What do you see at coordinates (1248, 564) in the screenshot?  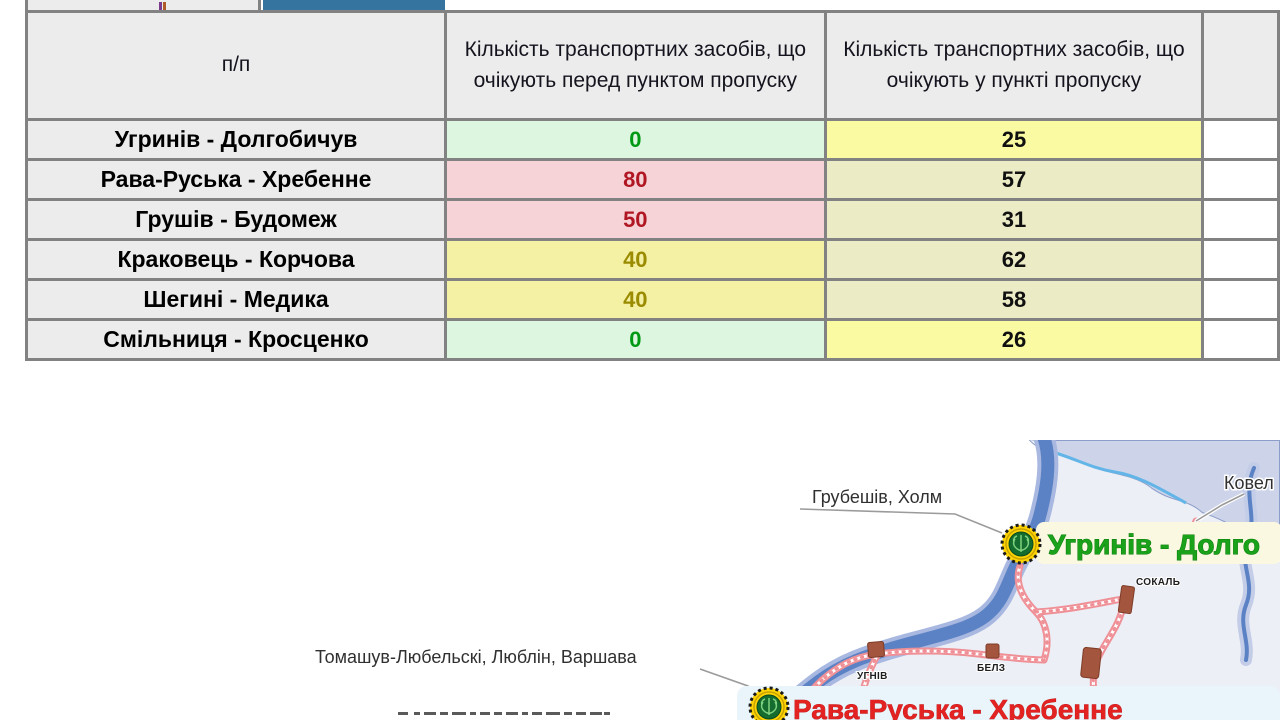 I see `river-east` at bounding box center [1248, 564].